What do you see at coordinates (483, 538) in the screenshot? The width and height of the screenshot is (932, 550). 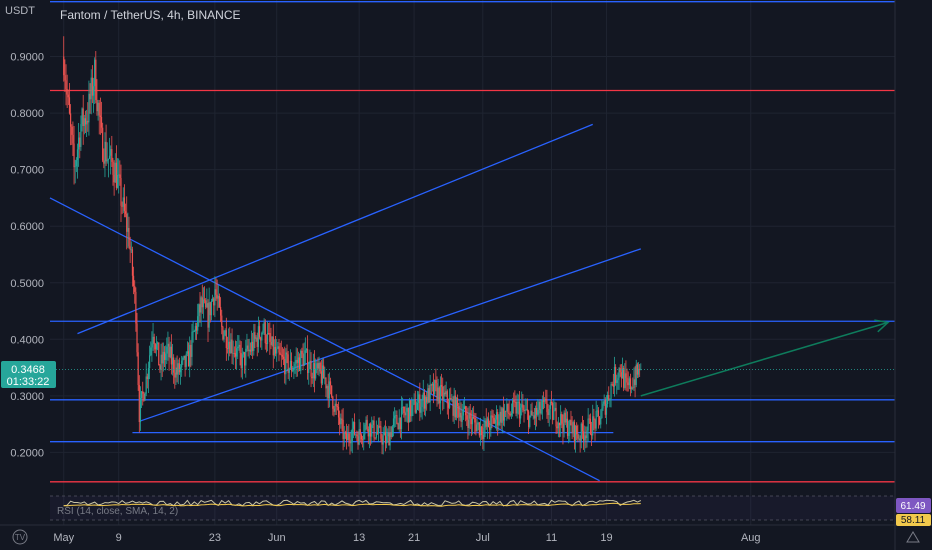 I see `time-tick-label: Jul` at bounding box center [483, 538].